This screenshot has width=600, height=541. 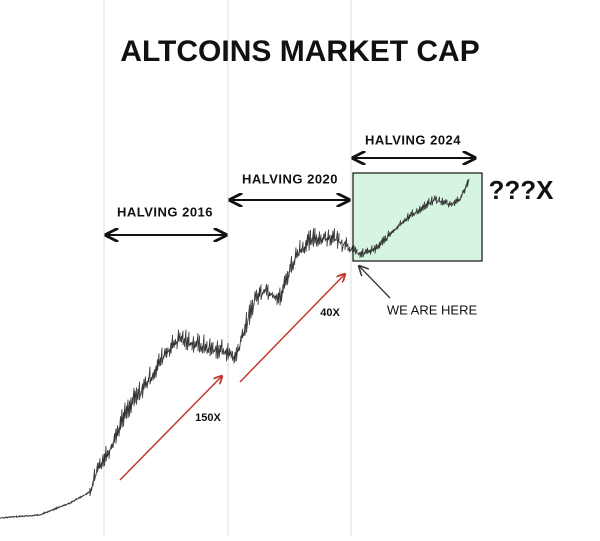 I want to click on halving-label: HALVING 2020, so click(x=290, y=178).